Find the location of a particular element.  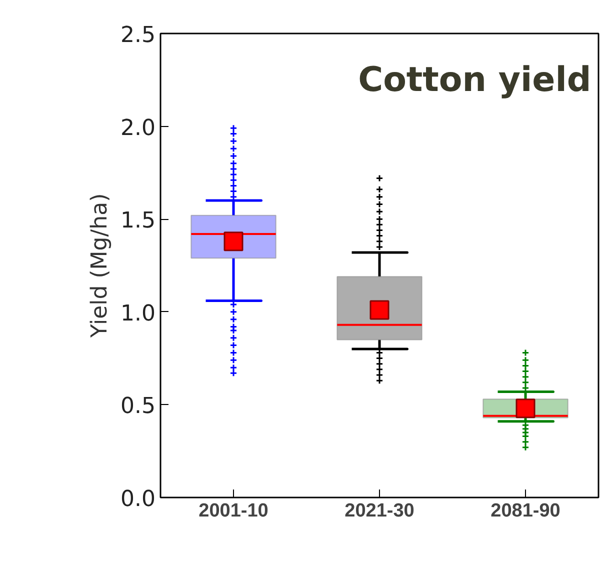

text: Cotton yield is located at coordinates (475, 80).